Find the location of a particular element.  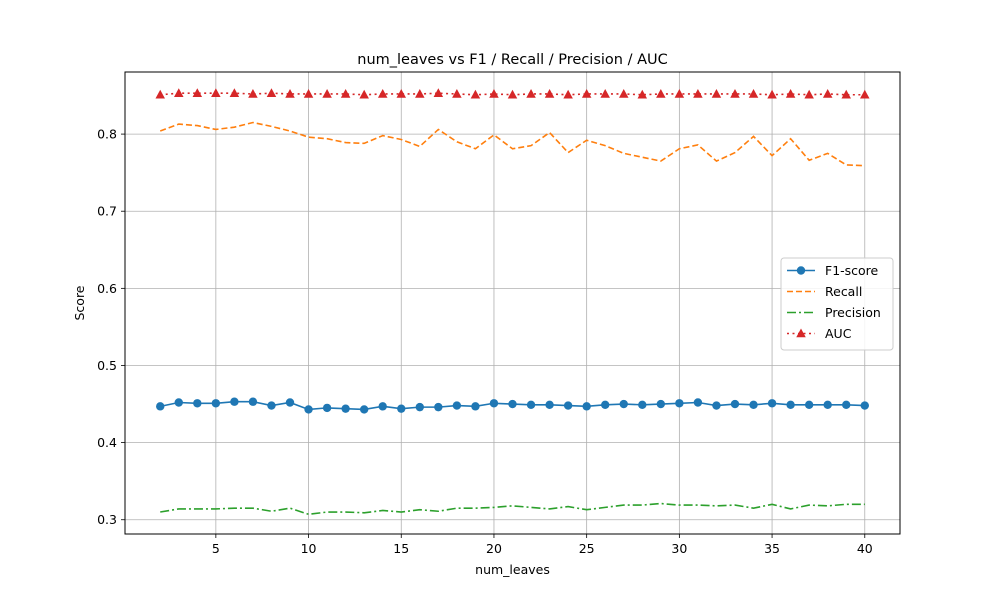

legend-box is located at coordinates (837, 304).